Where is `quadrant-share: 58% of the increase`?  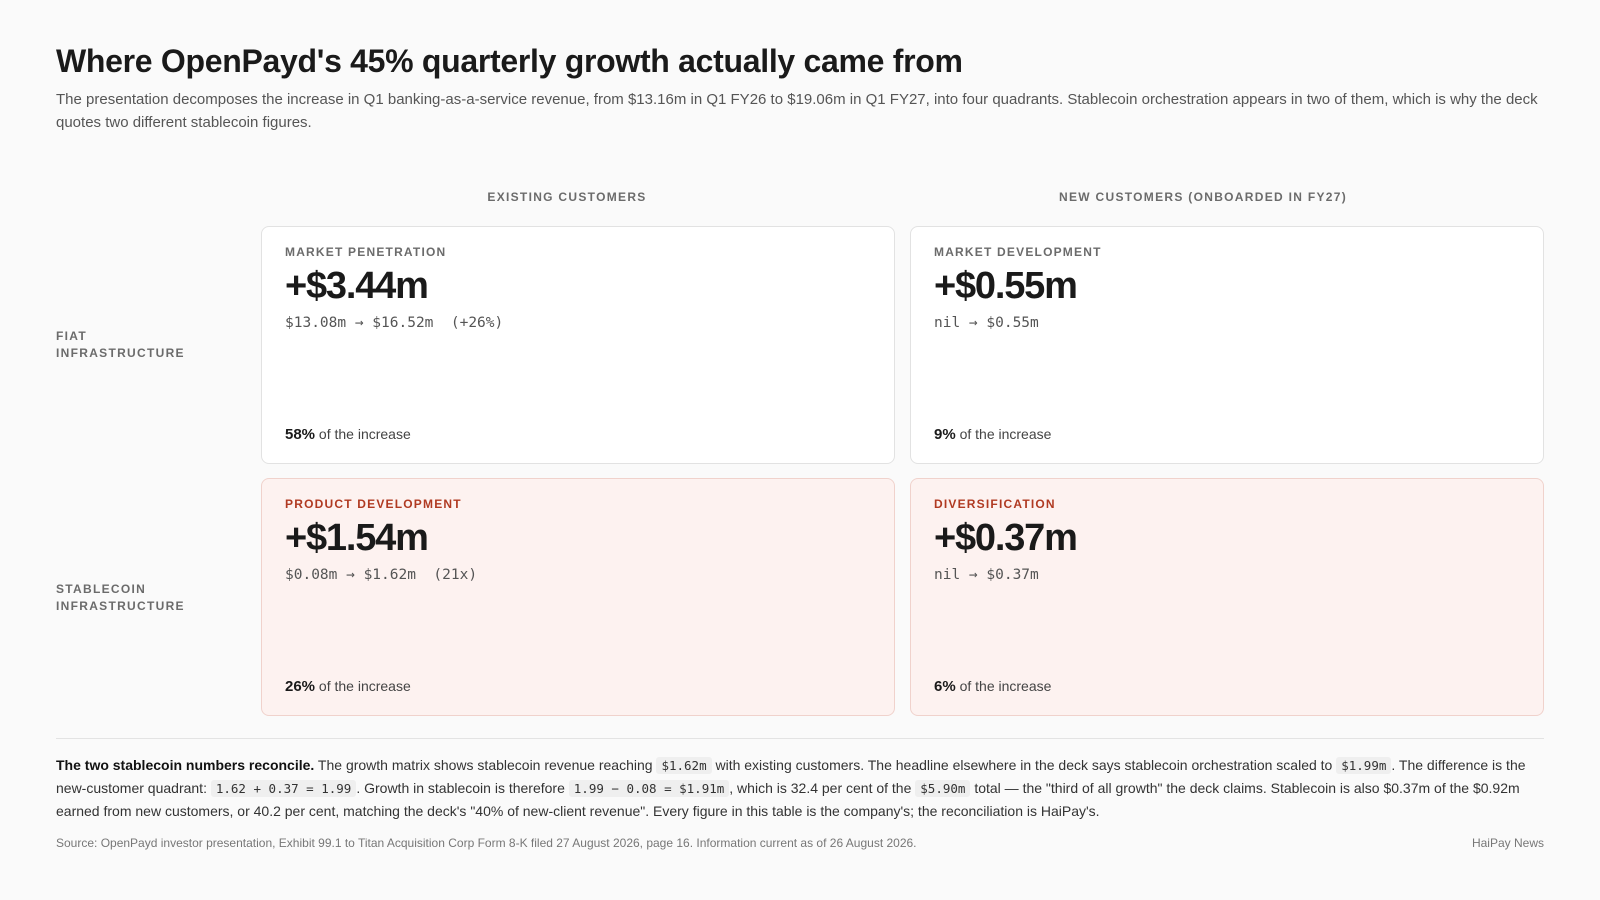 quadrant-share: 58% of the increase is located at coordinates (348, 434).